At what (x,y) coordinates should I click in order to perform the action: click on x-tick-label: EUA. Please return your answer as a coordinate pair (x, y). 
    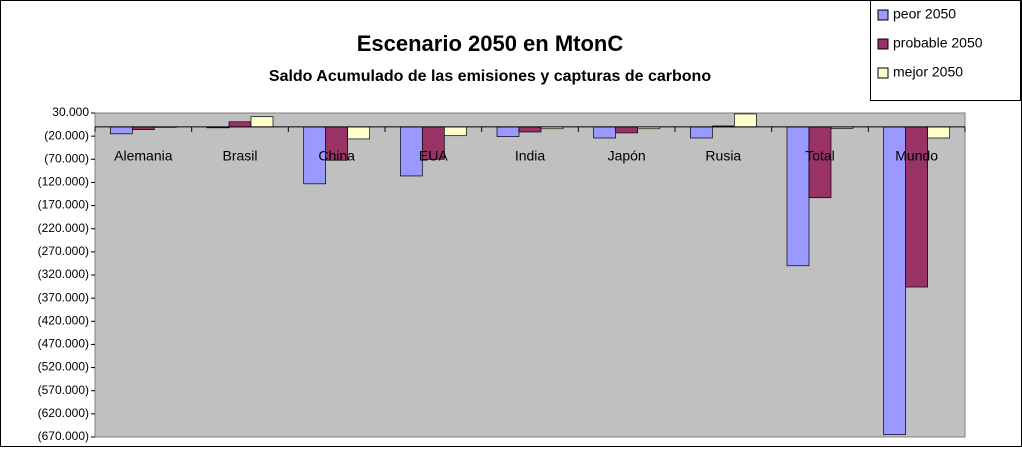
    Looking at the image, I should click on (433, 156).